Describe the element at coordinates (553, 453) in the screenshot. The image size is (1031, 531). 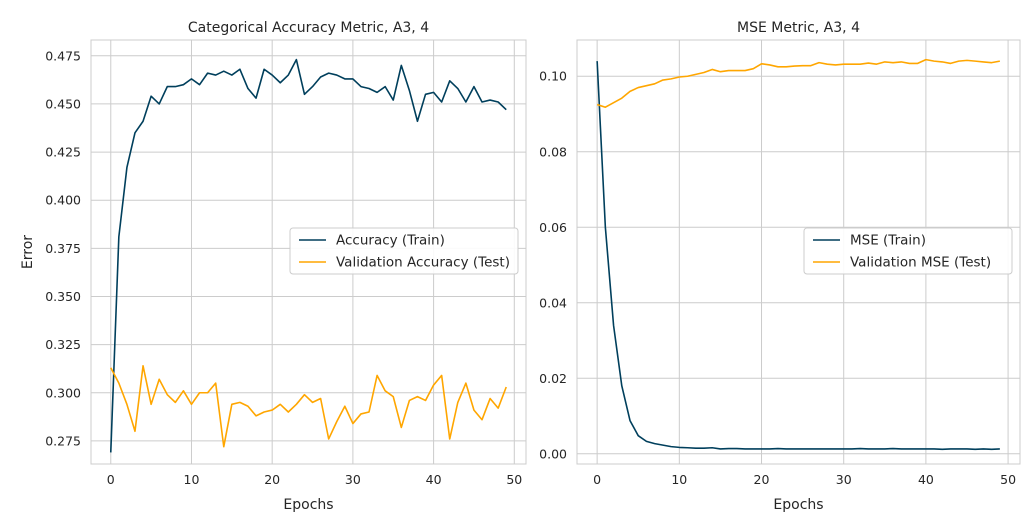
I see `y-tick-label: 0.00` at that location.